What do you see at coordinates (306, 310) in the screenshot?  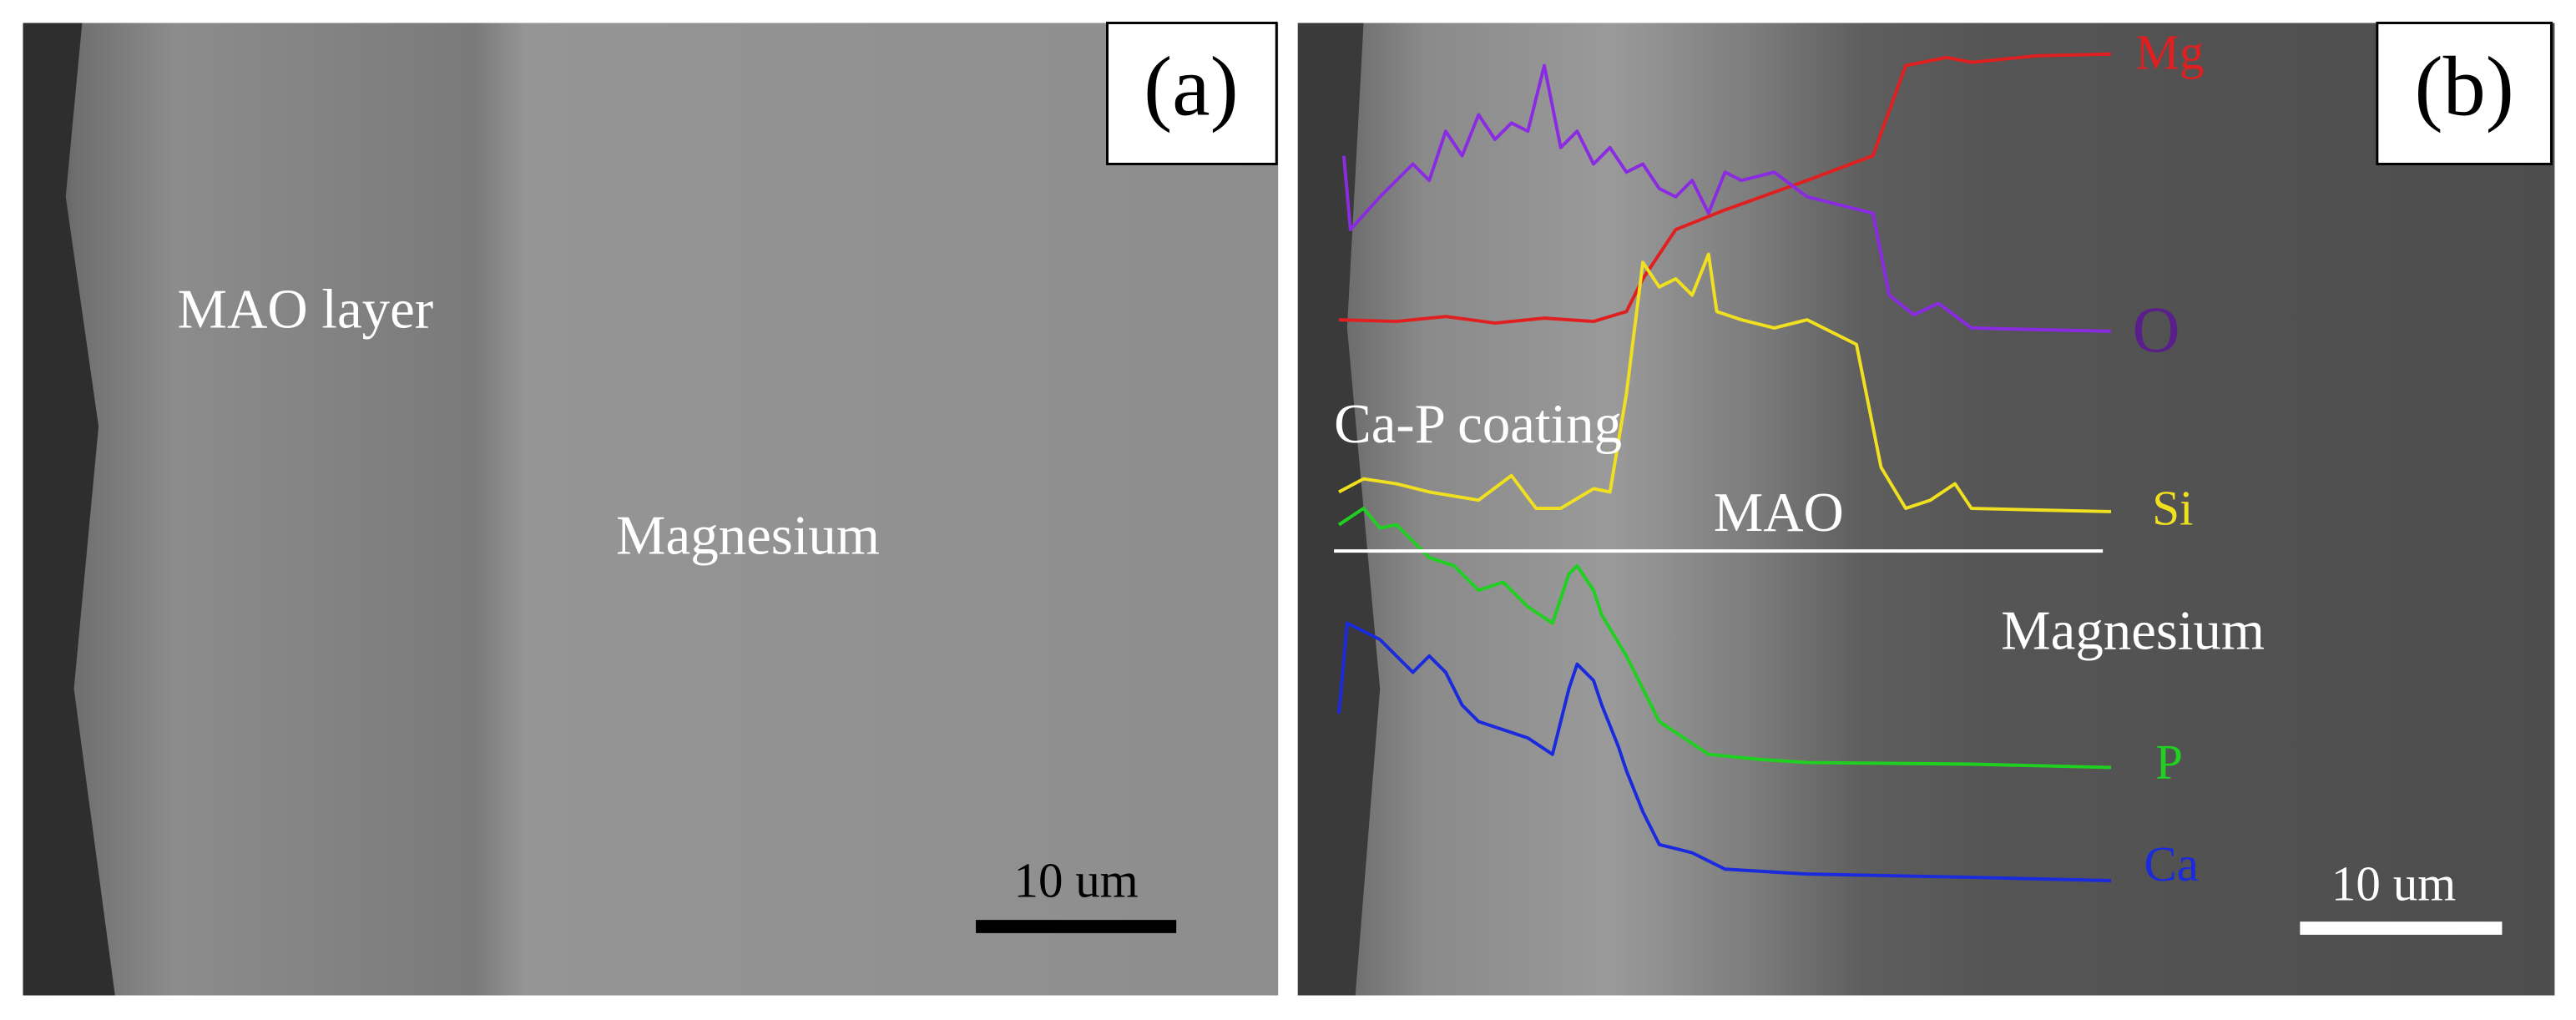 I see `annotation: MAO layer` at bounding box center [306, 310].